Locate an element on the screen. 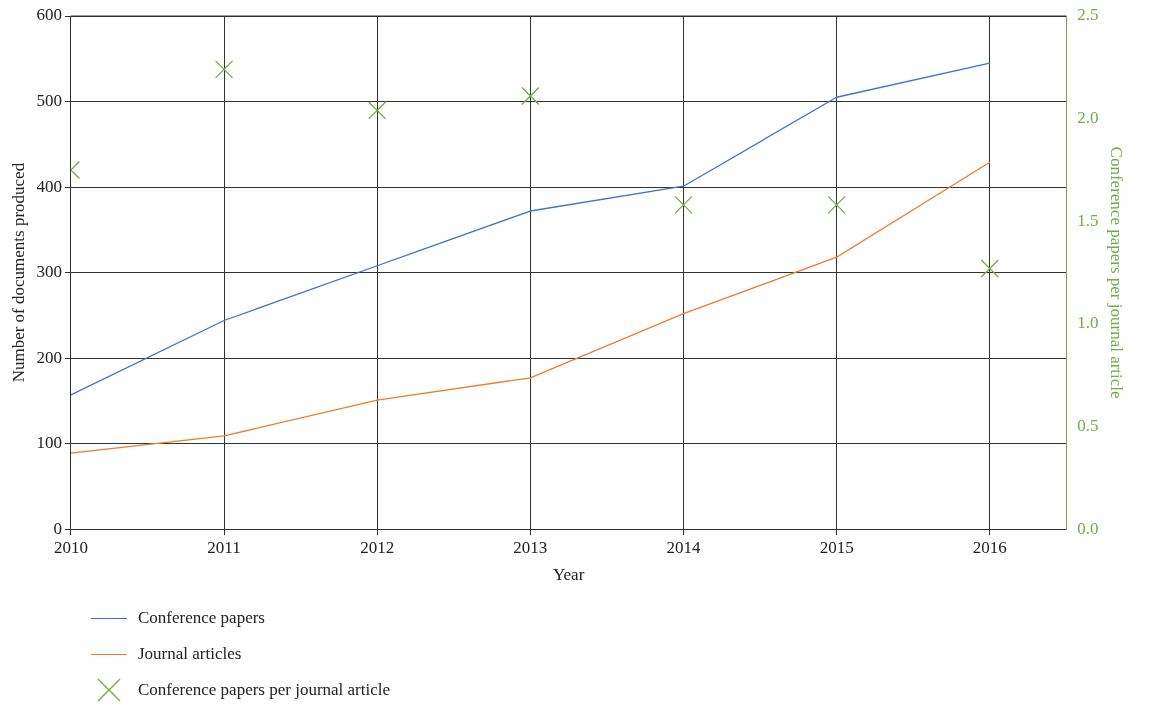 The image size is (1150, 707). x-tick-label: 2013 is located at coordinates (530, 547).